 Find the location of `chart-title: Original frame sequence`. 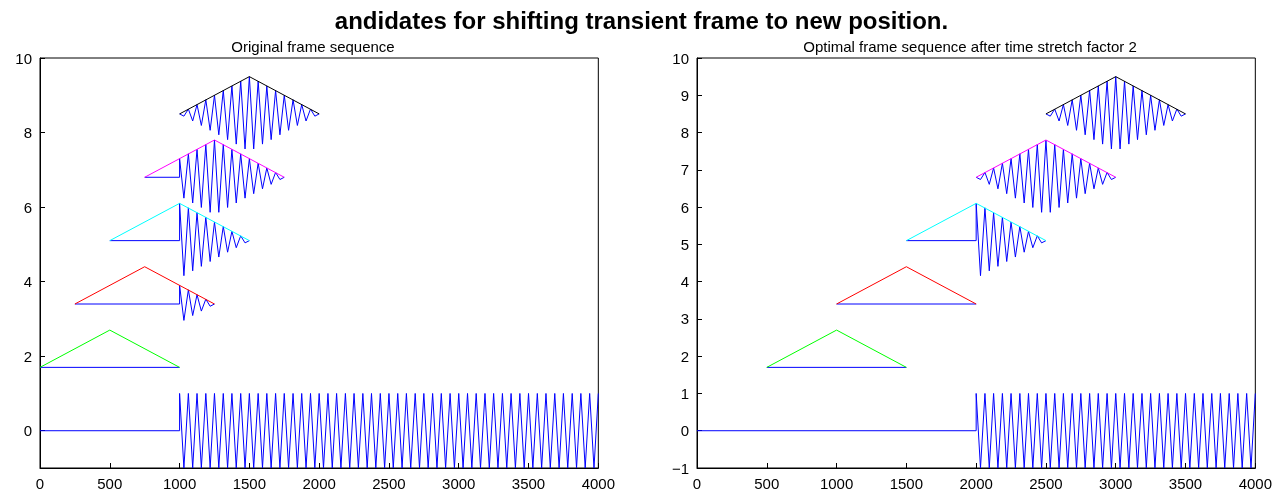

chart-title: Original frame sequence is located at coordinates (313, 46).